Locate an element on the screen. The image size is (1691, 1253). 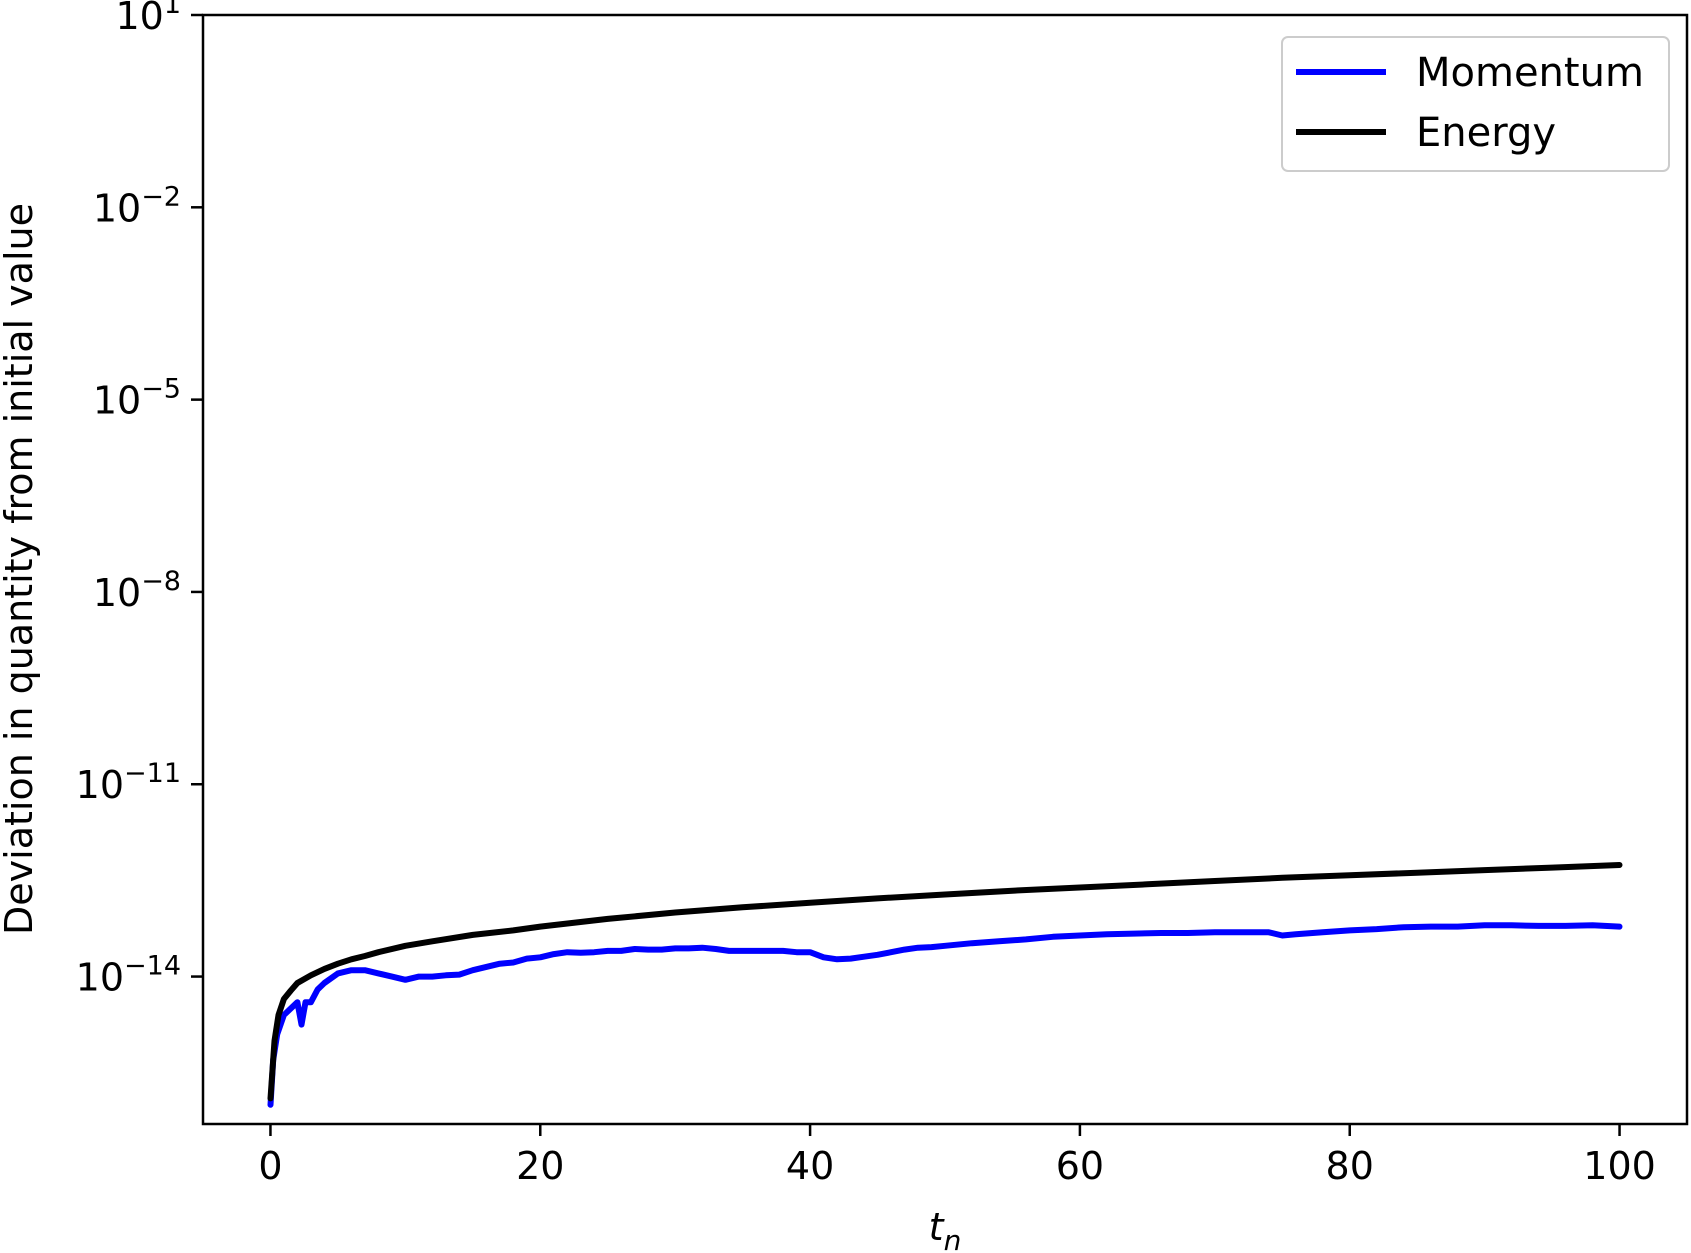
x-axis-label-main: t is located at coordinates (937, 1227).